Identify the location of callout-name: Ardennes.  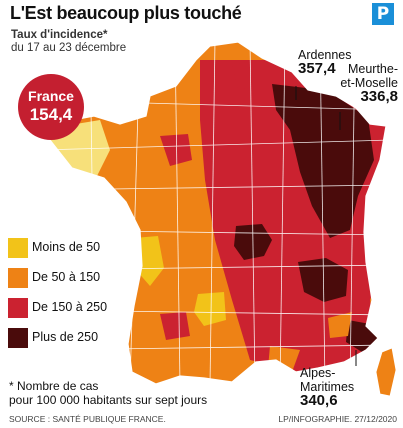
(325, 55).